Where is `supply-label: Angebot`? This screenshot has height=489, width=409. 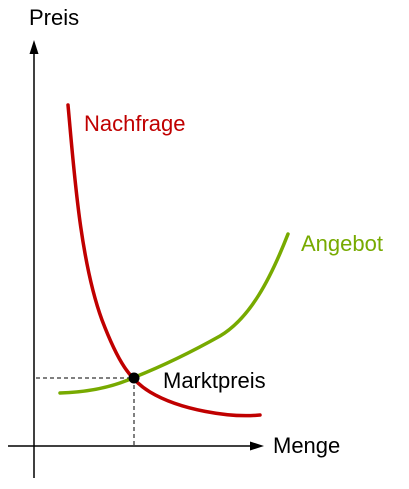
supply-label: Angebot is located at coordinates (342, 243).